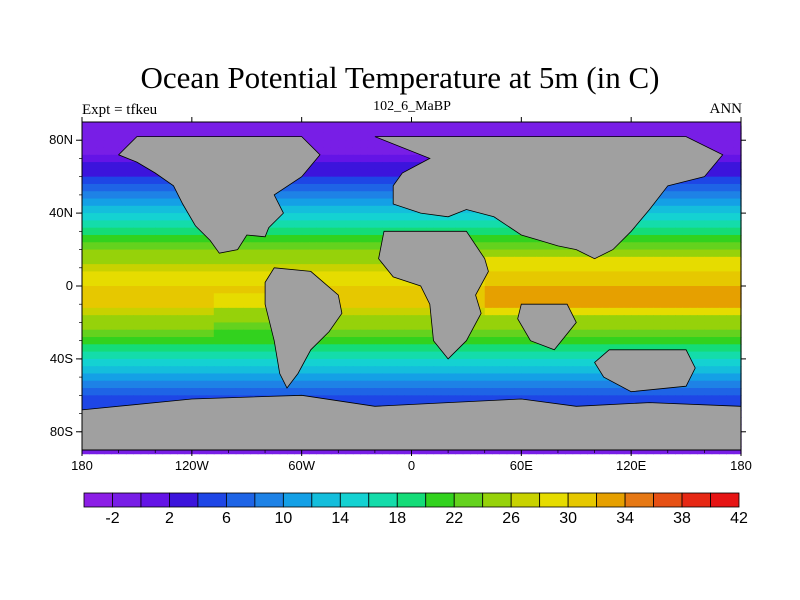 This screenshot has height=600, width=800. I want to click on colorbar-swatch, so click(725, 500).